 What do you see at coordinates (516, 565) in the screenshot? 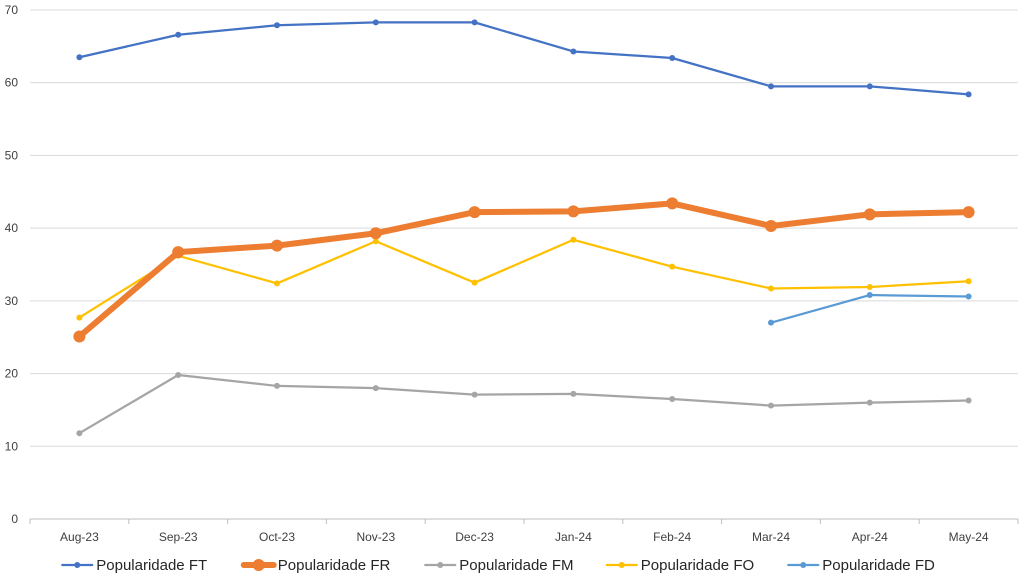
I see `legend-label: Popularidade FM` at bounding box center [516, 565].